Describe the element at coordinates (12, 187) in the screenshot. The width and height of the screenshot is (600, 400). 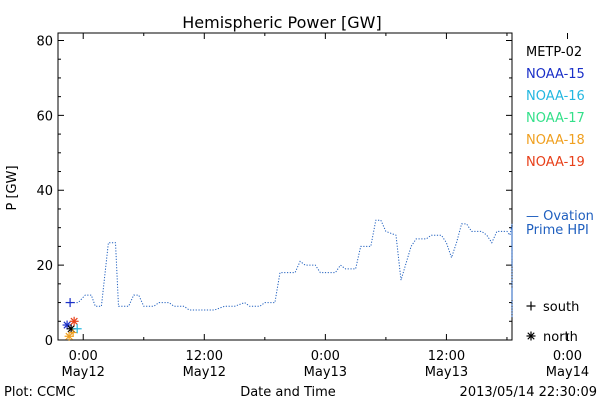
I see `y-axis-label: P [GW]` at that location.